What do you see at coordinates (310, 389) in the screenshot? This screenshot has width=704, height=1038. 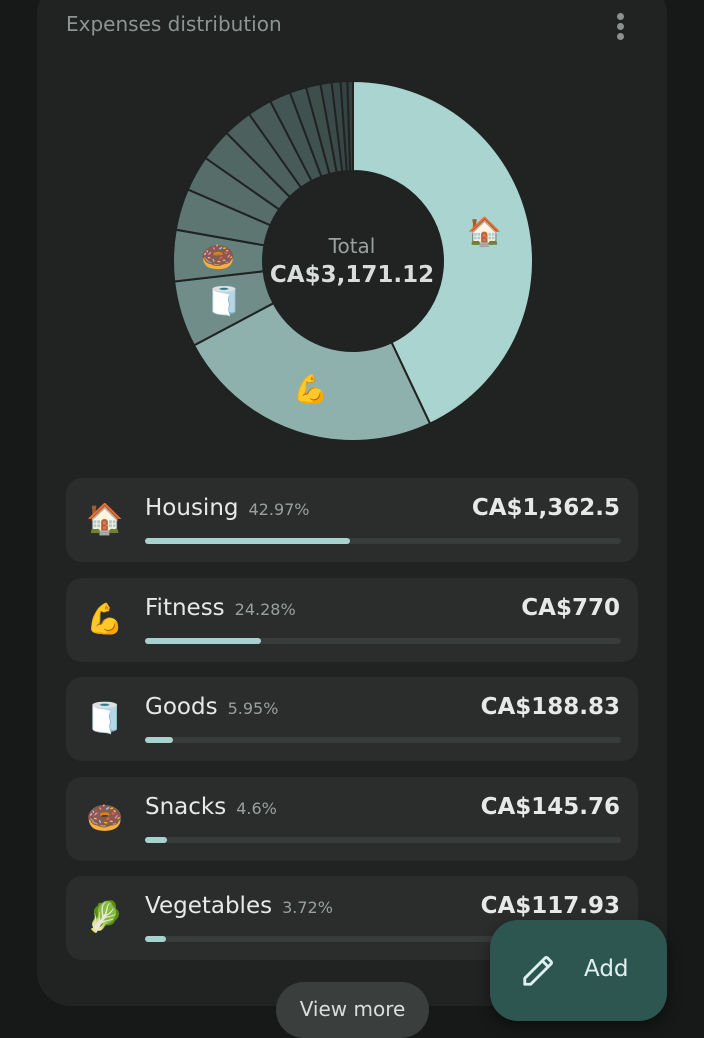 I see `donut-icon-fitness: 💪` at bounding box center [310, 389].